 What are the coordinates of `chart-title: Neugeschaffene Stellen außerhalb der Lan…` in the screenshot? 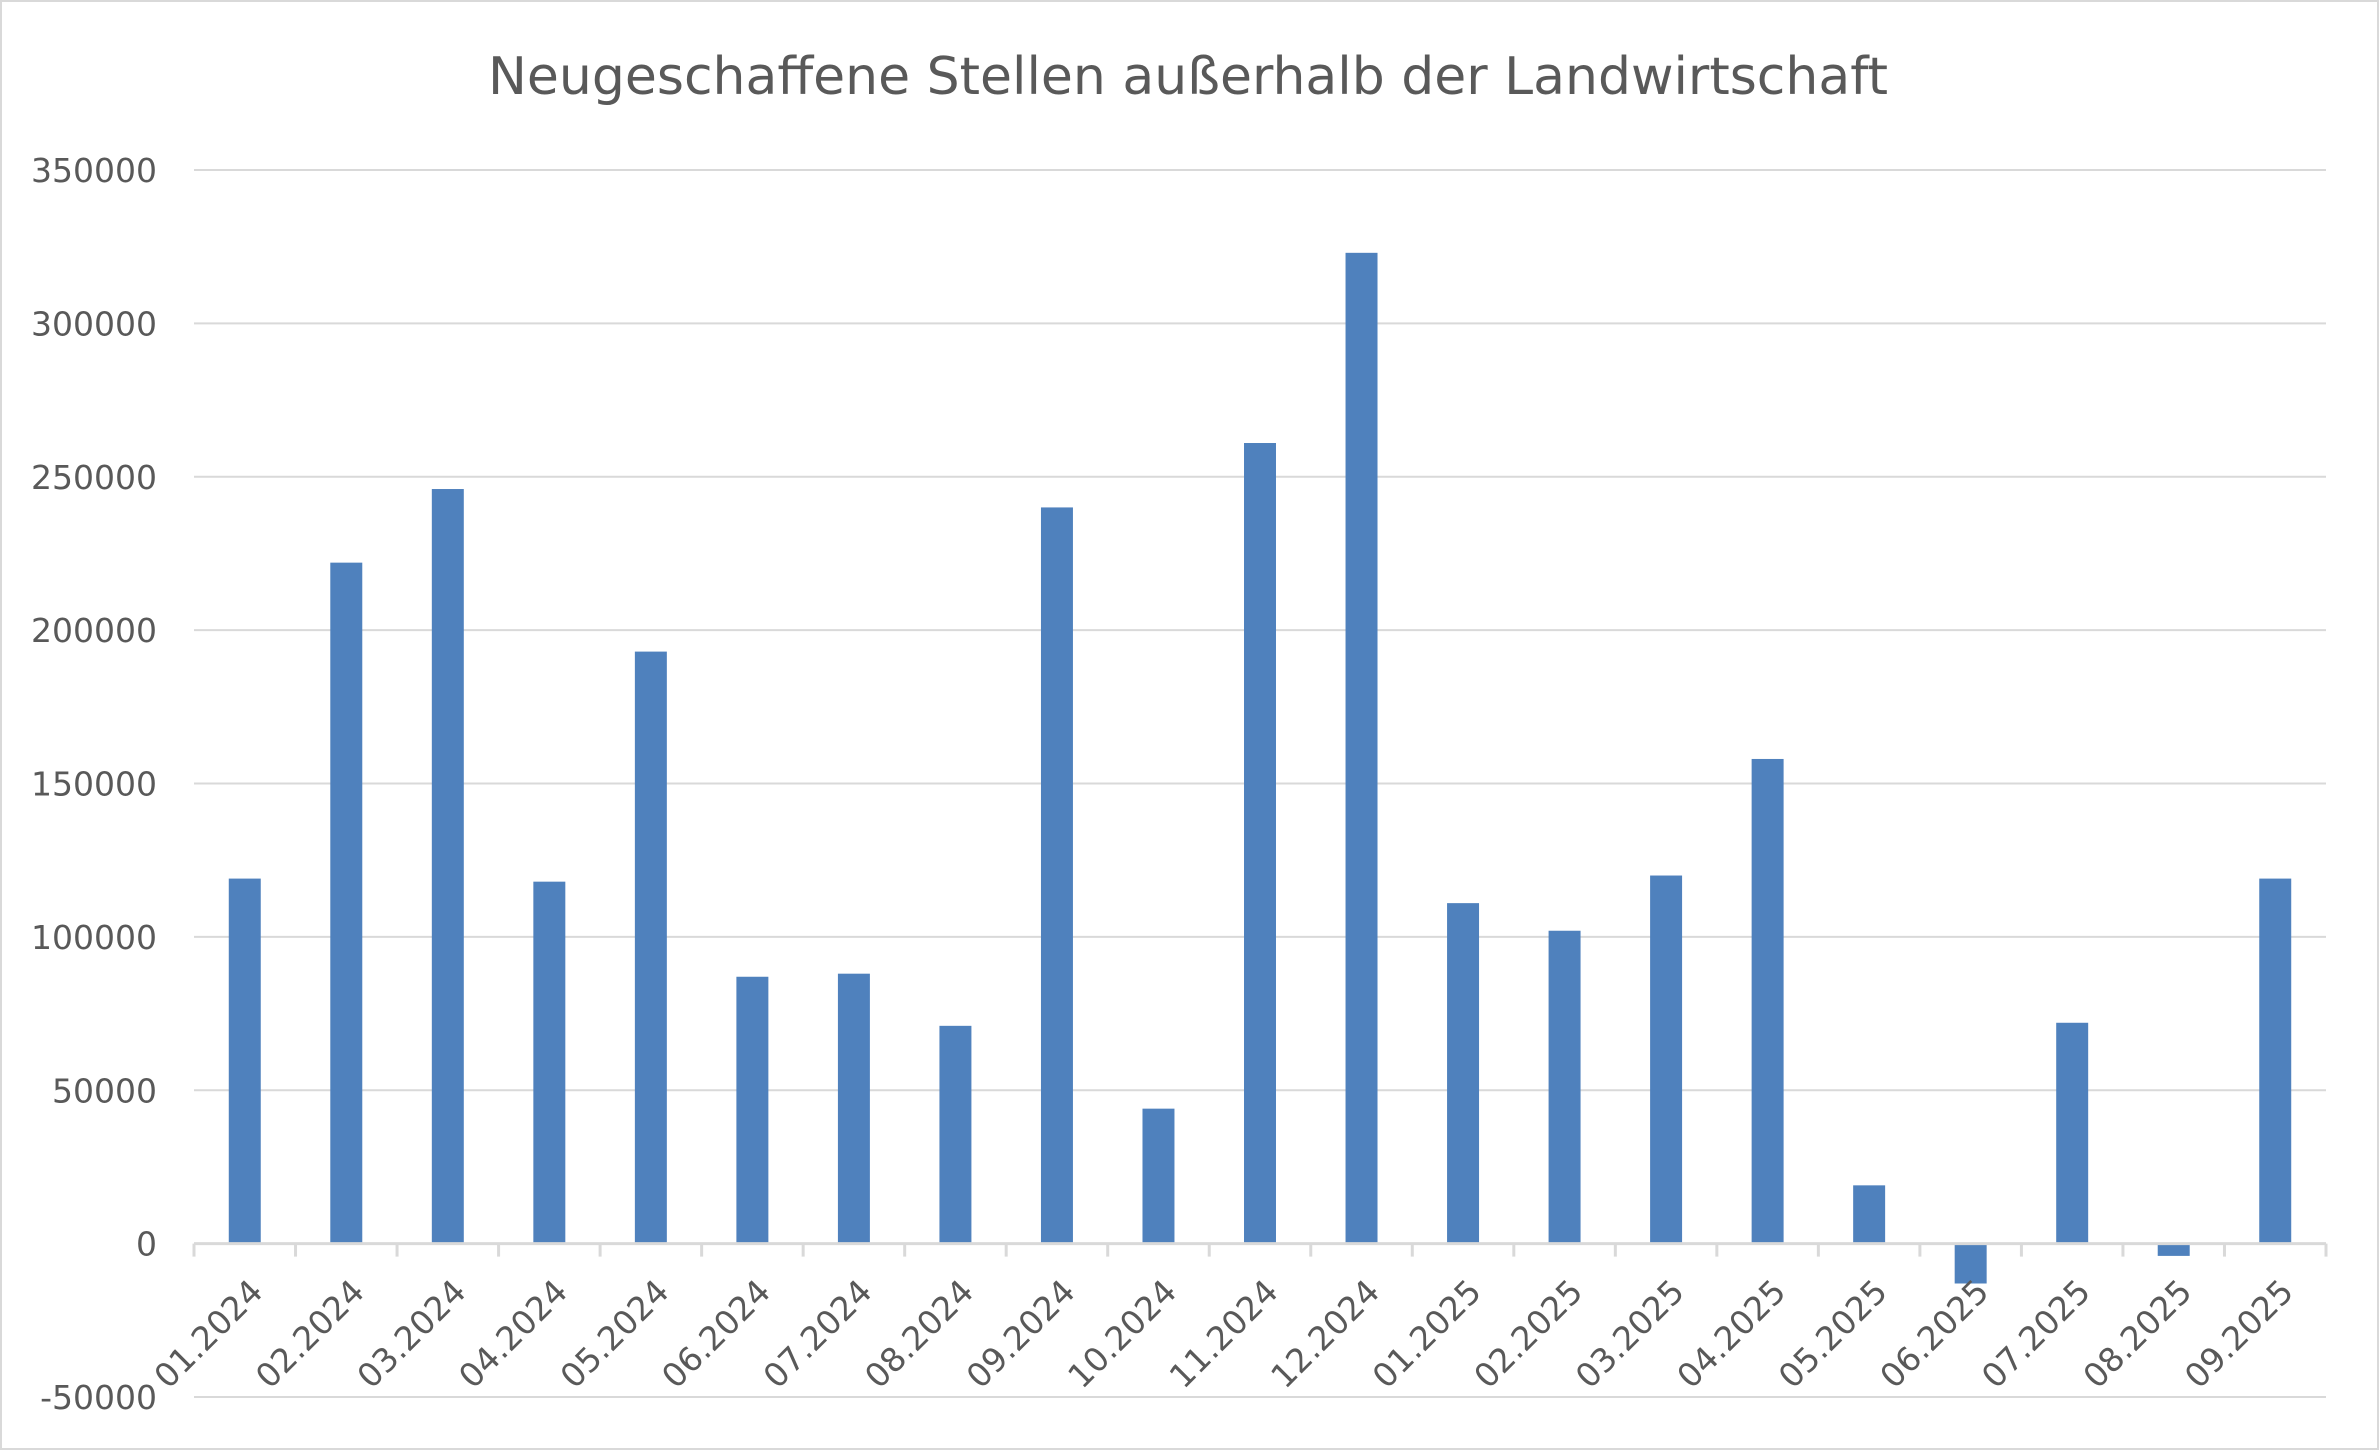 It's located at (1188, 77).